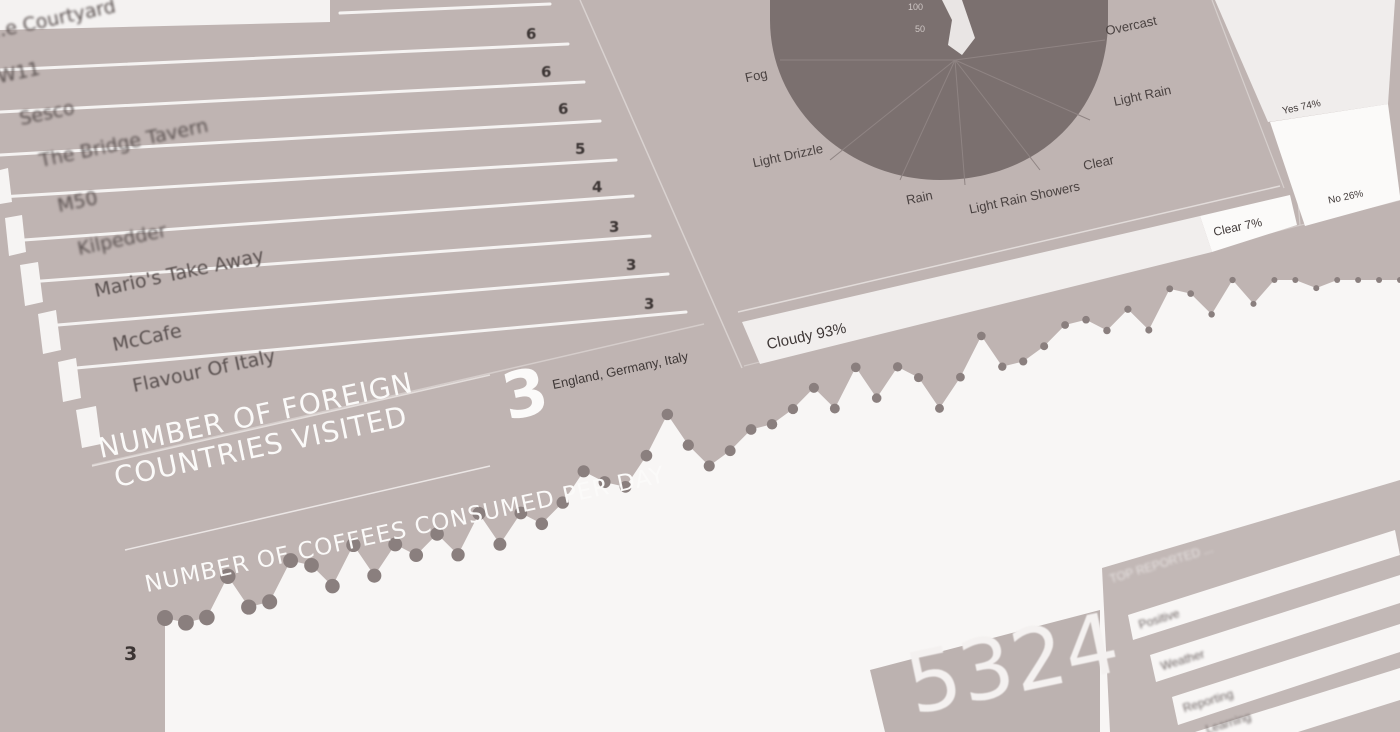  What do you see at coordinates (50, 308) in the screenshot?
I see `venue-tabs` at bounding box center [50, 308].